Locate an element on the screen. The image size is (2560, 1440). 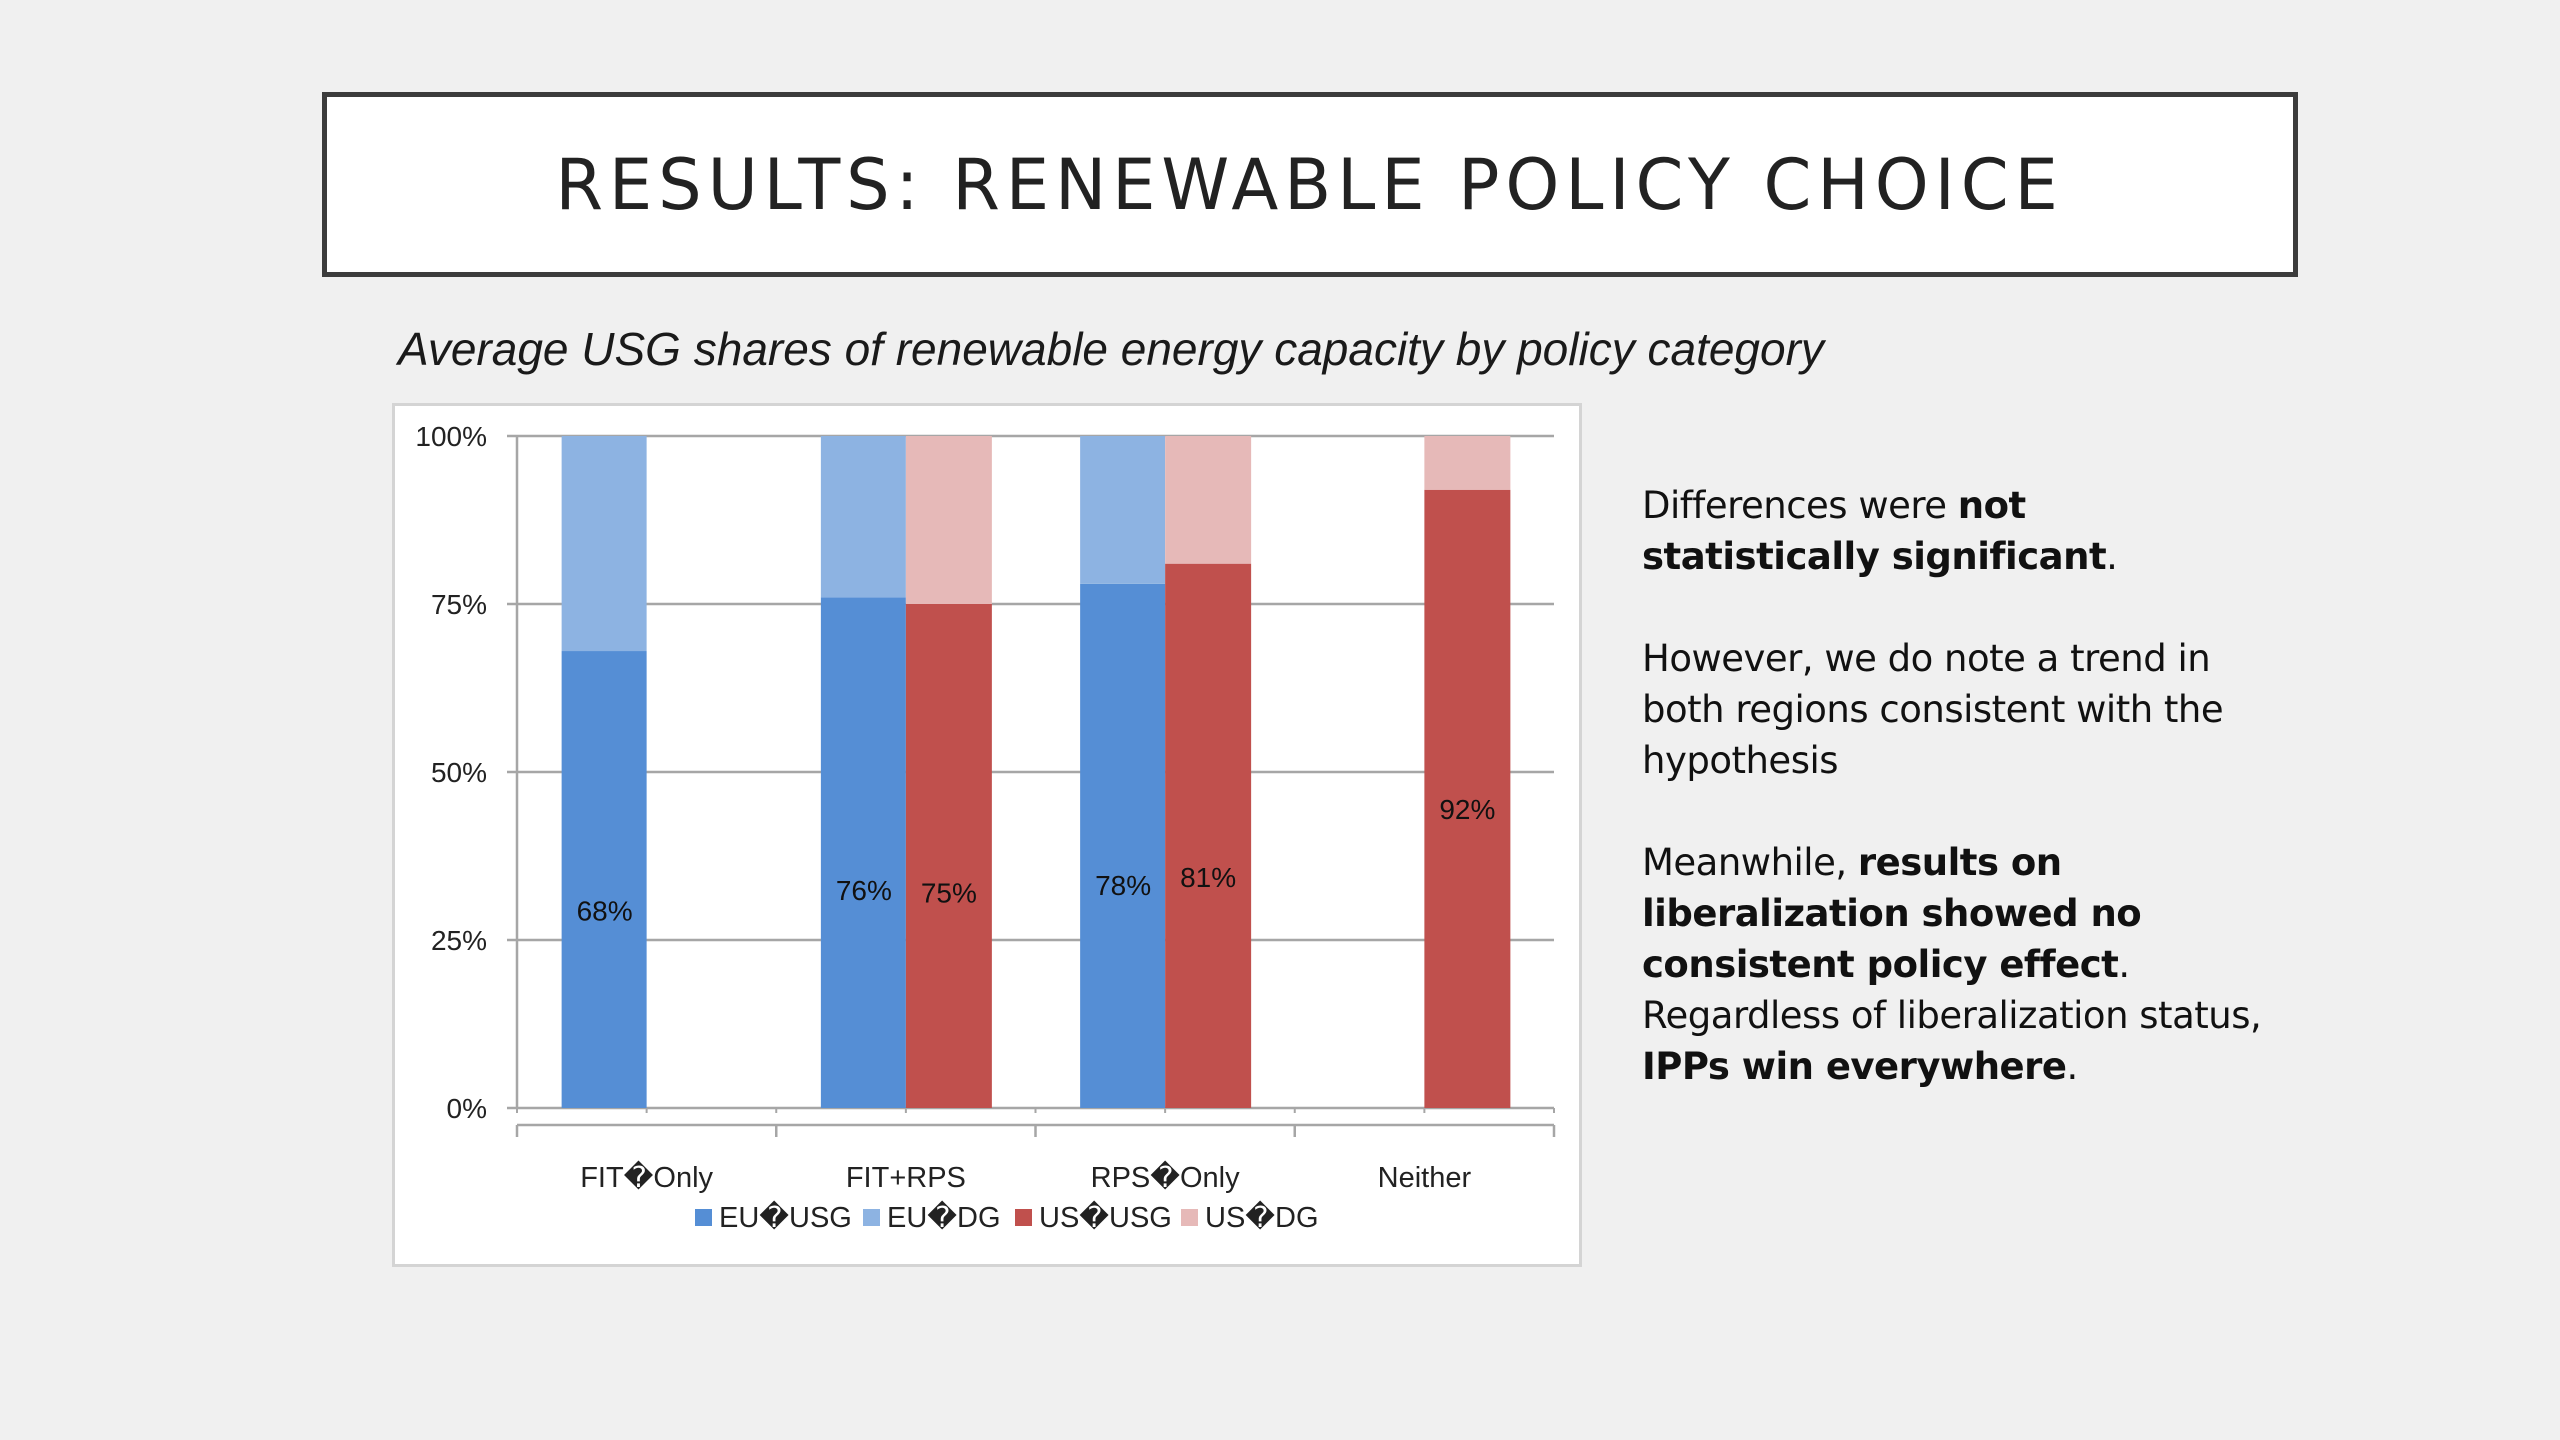
emphasis-text: IPPs win everywhere is located at coordinates (1854, 1066).